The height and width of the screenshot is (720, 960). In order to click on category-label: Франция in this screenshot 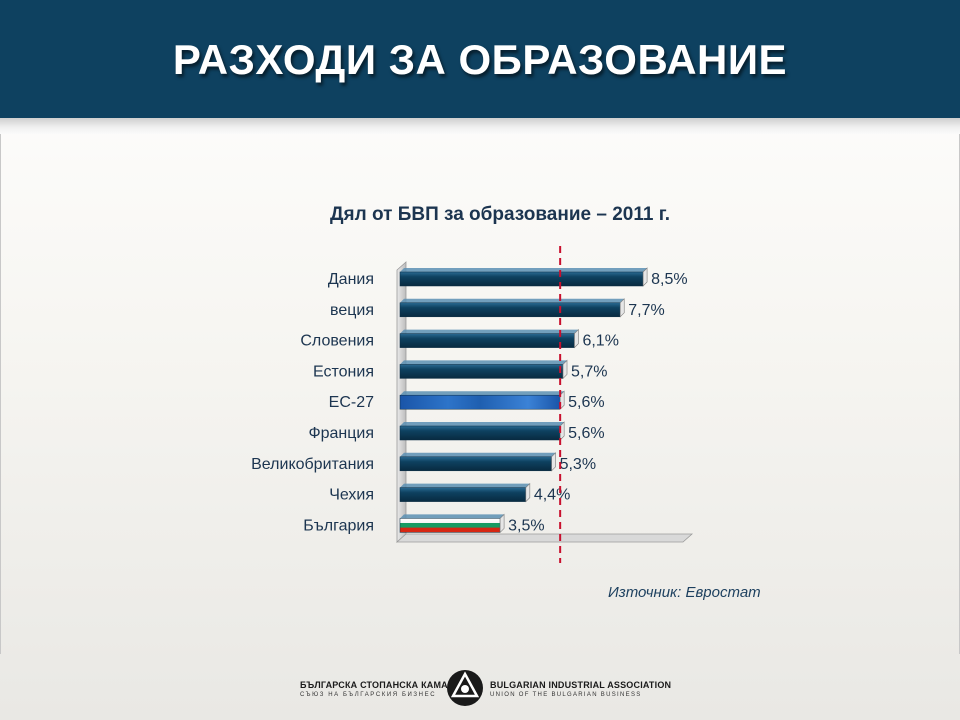, I will do `click(341, 433)`.